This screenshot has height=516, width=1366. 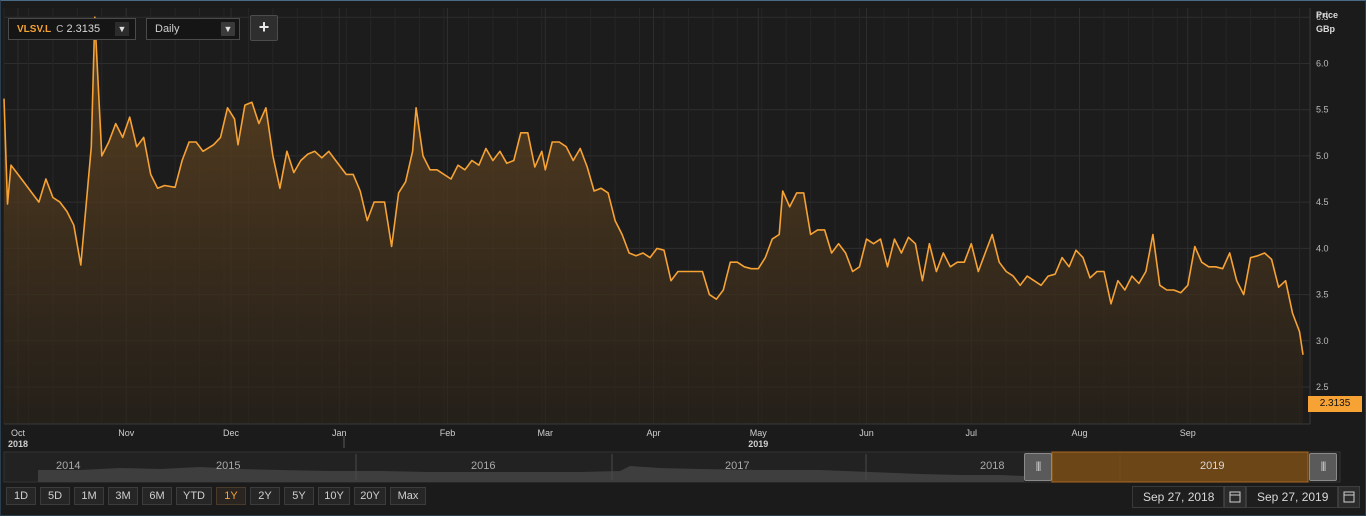 What do you see at coordinates (193, 29) in the screenshot?
I see `frequency-selector: Daily ▼` at bounding box center [193, 29].